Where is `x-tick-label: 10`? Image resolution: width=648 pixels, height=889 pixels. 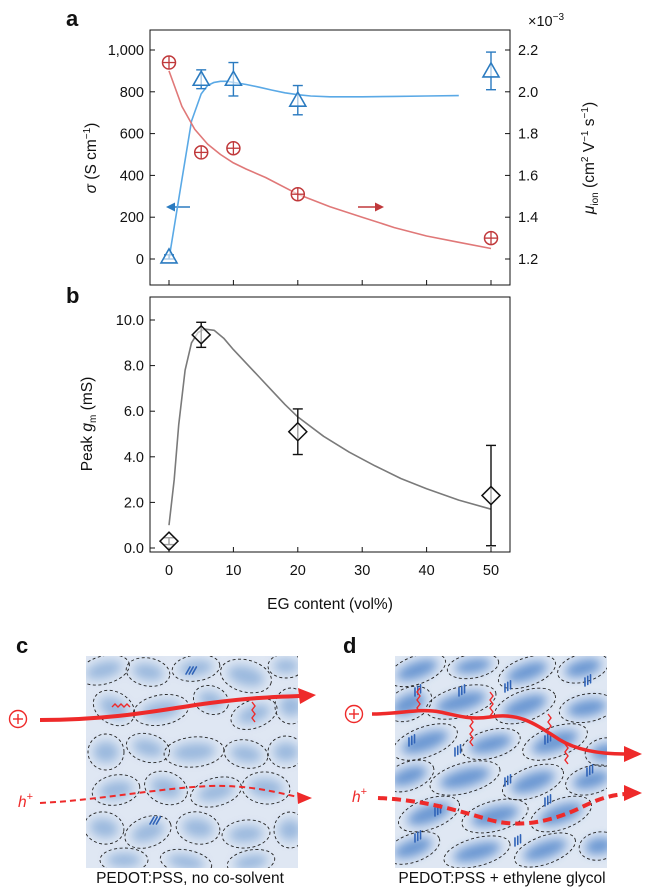 x-tick-label: 10 is located at coordinates (233, 571).